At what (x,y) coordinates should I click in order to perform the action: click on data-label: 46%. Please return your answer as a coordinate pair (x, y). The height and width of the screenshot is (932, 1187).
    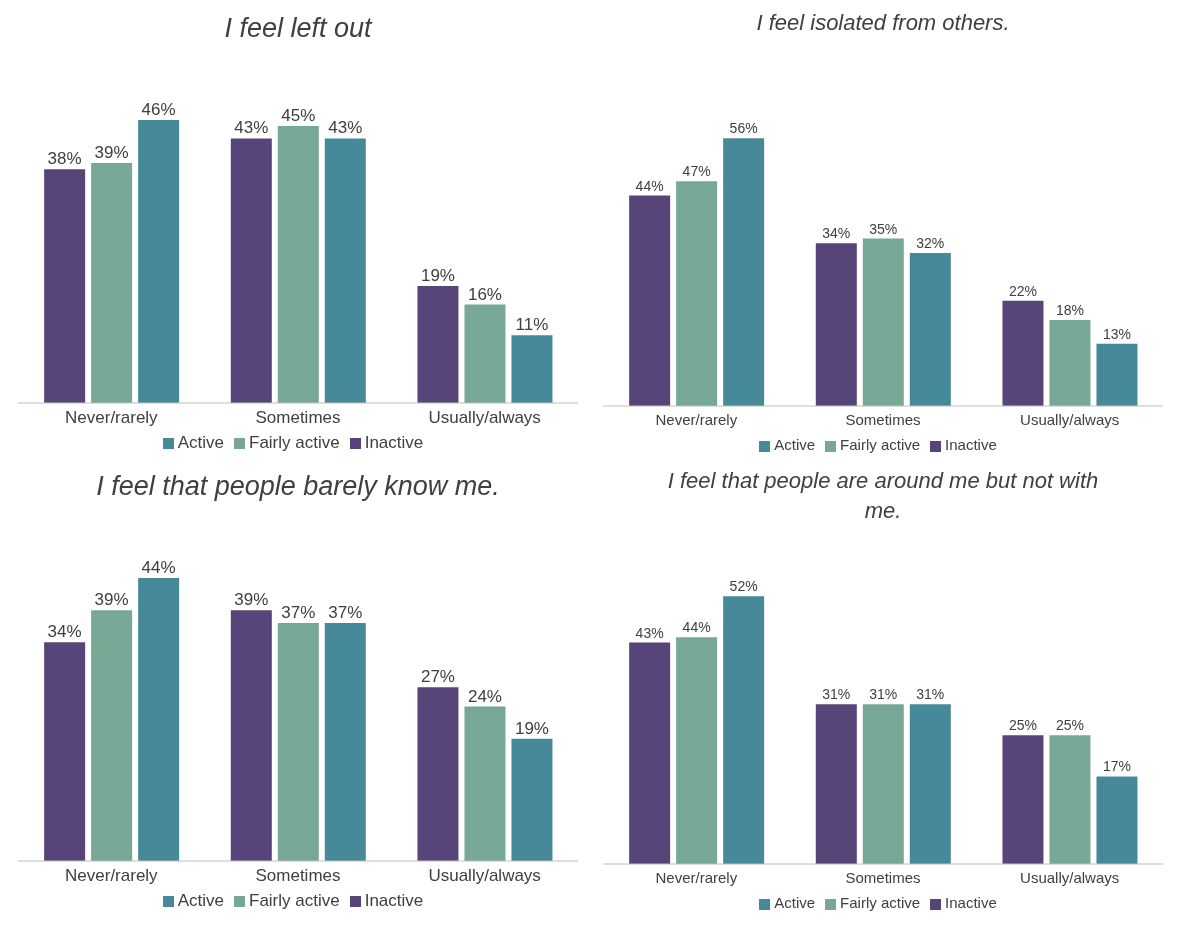
    Looking at the image, I should click on (158, 109).